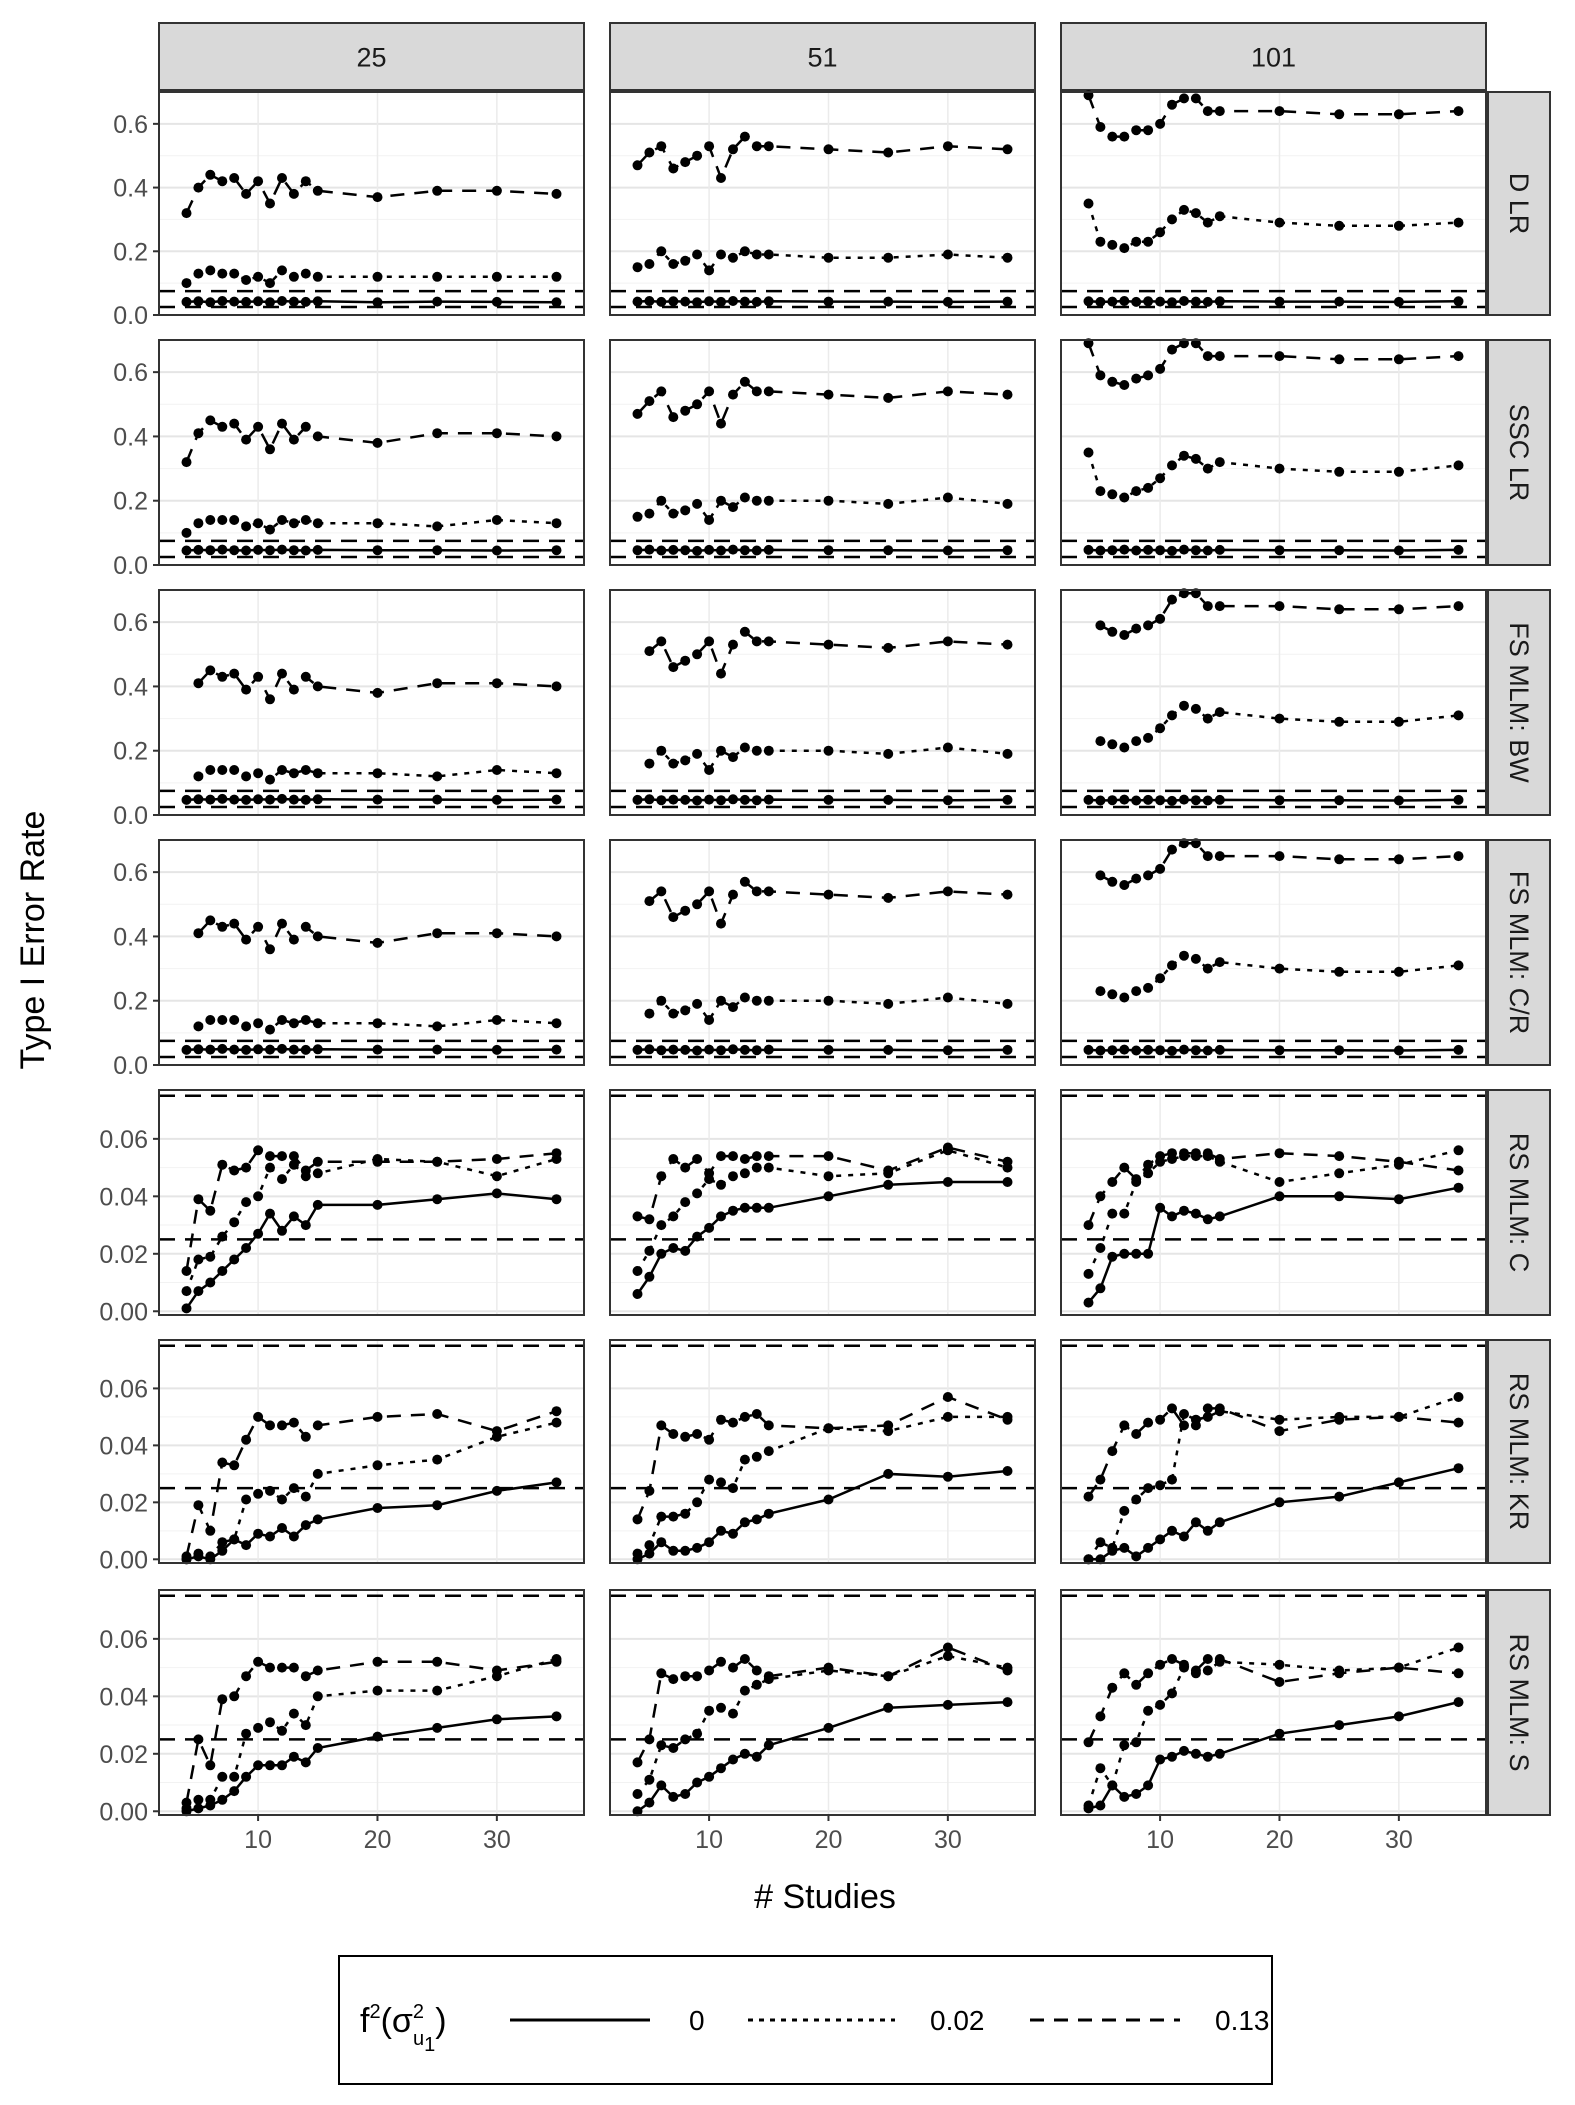  Describe the element at coordinates (371, 203) in the screenshot. I see `panel-border` at that location.